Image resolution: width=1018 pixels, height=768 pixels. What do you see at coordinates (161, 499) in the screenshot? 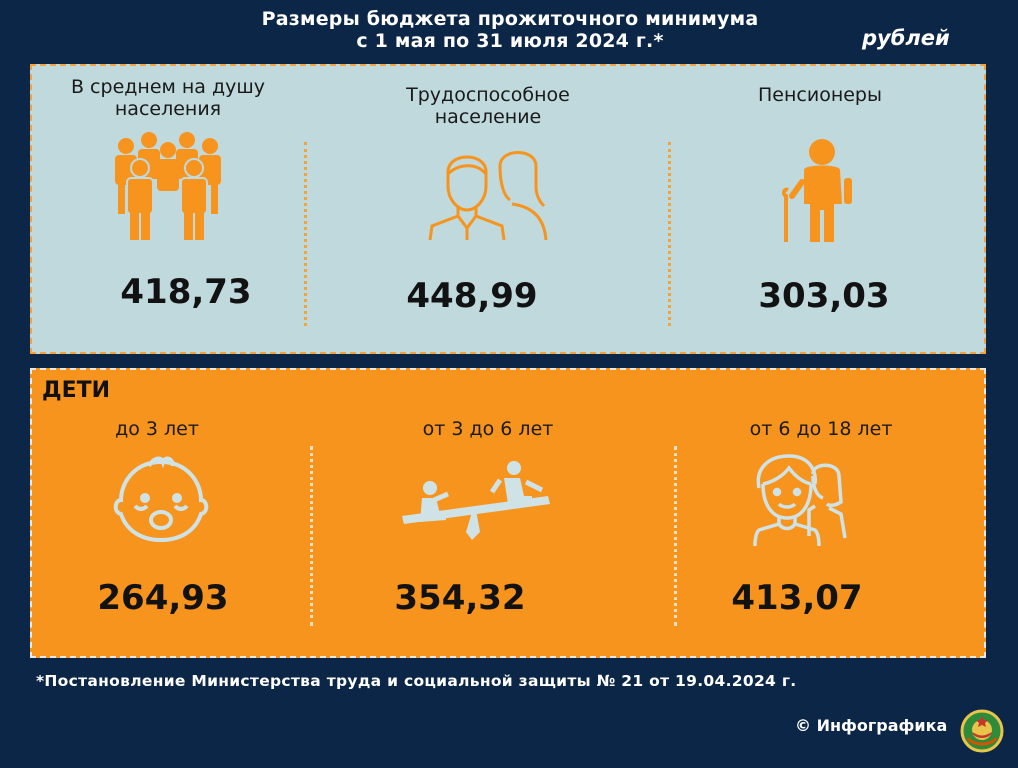
I see `baby-face-icon` at bounding box center [161, 499].